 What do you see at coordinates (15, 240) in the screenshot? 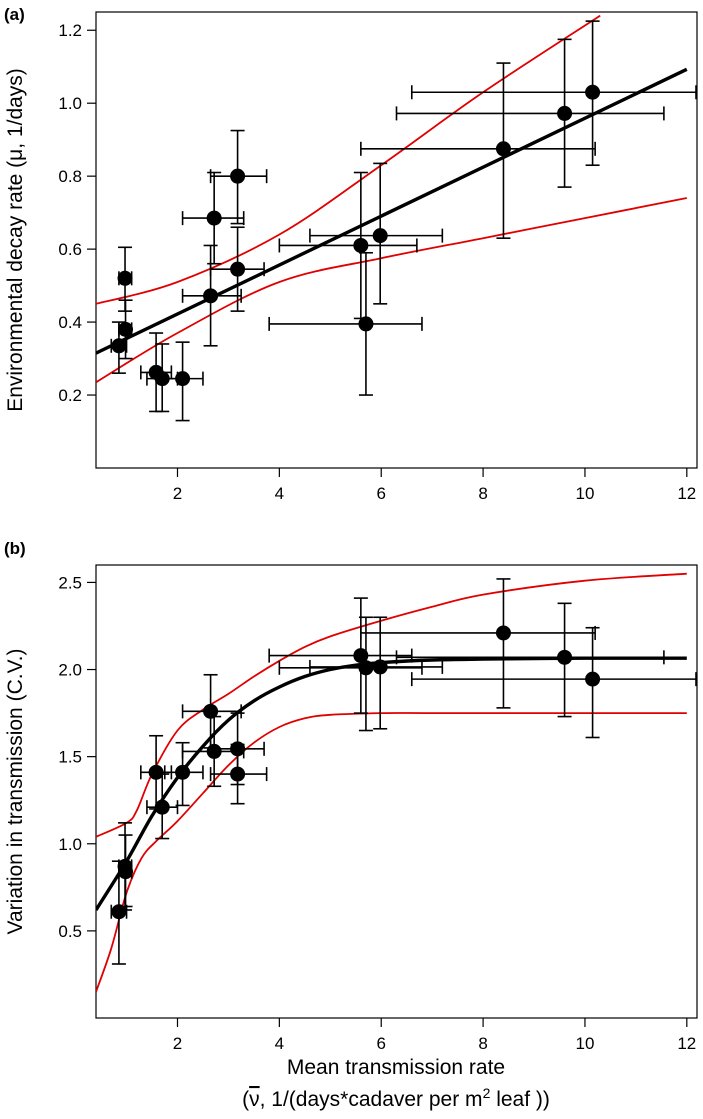
I see `y-axis-title: Environmental decay rate (μ, 1/days)` at bounding box center [15, 240].